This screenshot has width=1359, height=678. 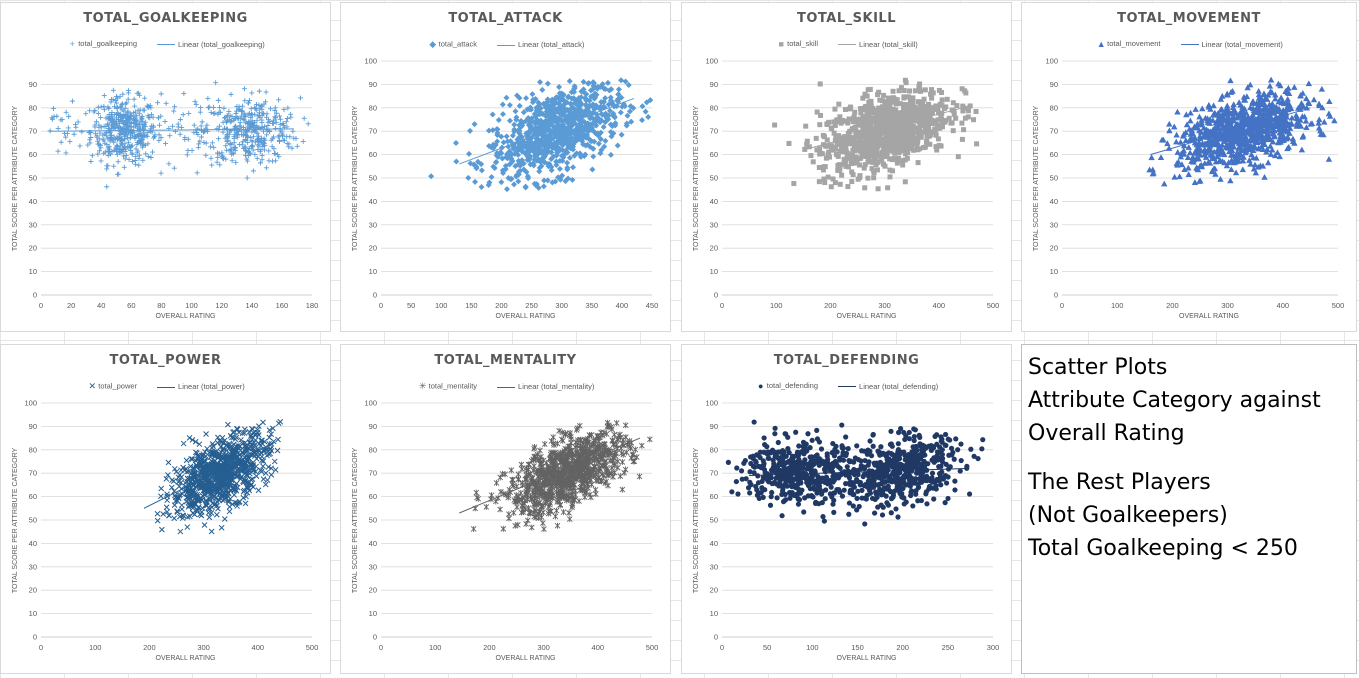 I want to click on x-tick-label: 400, so click(x=1283, y=305).